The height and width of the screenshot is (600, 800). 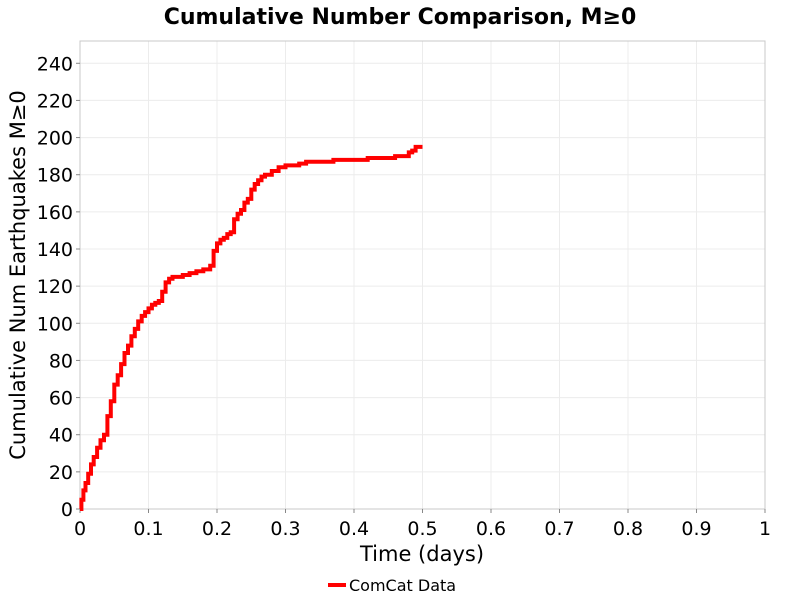 I want to click on y-tick-label: 80, so click(x=61, y=361).